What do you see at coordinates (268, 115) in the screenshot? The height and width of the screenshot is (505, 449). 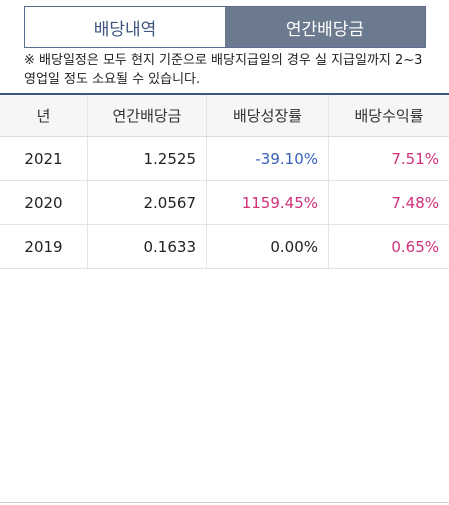 I see `header-dividend-growth: 배당성장률` at bounding box center [268, 115].